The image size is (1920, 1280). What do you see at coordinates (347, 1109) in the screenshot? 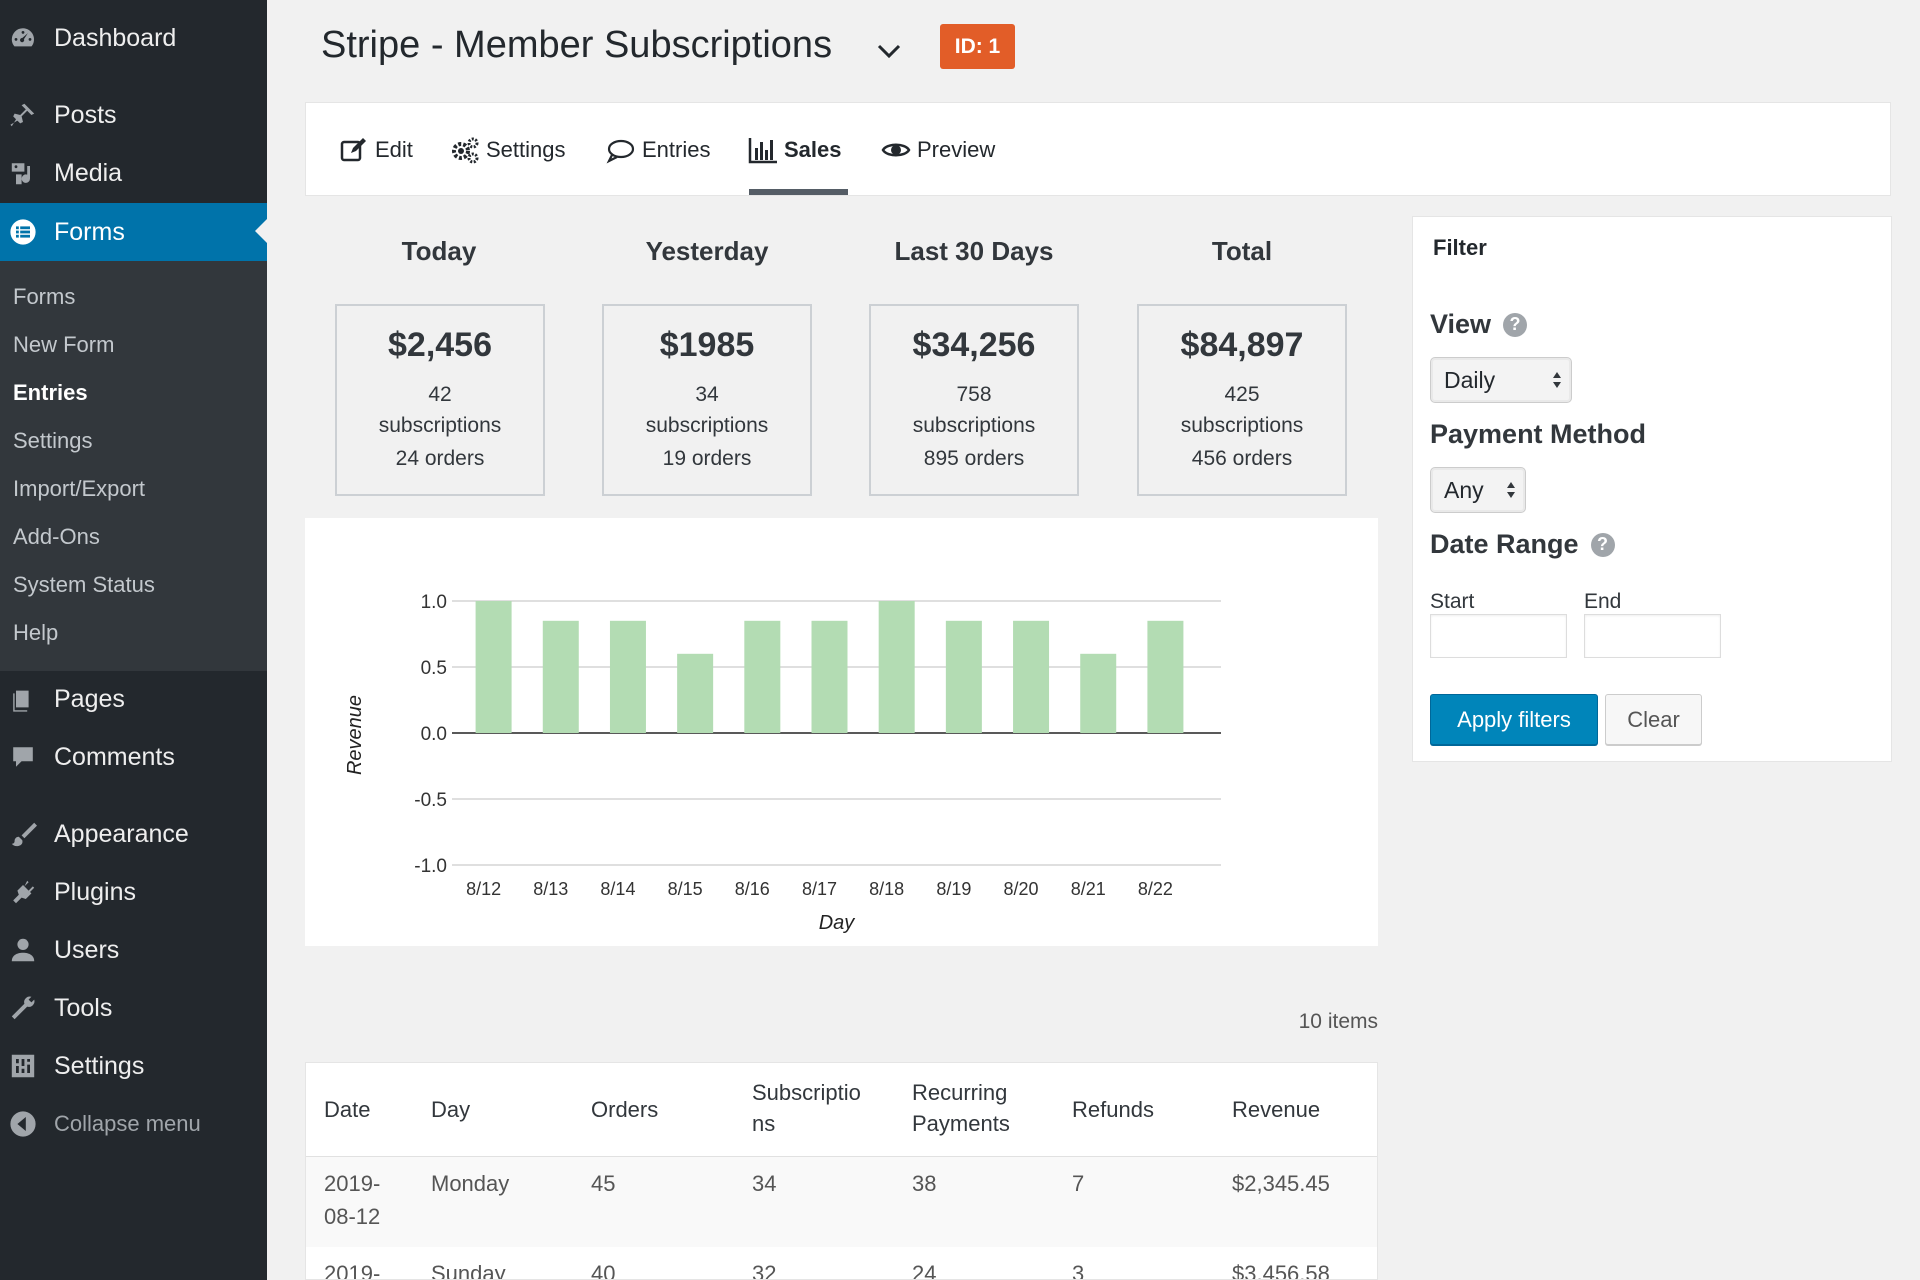
I see `column-header-date: Date` at bounding box center [347, 1109].